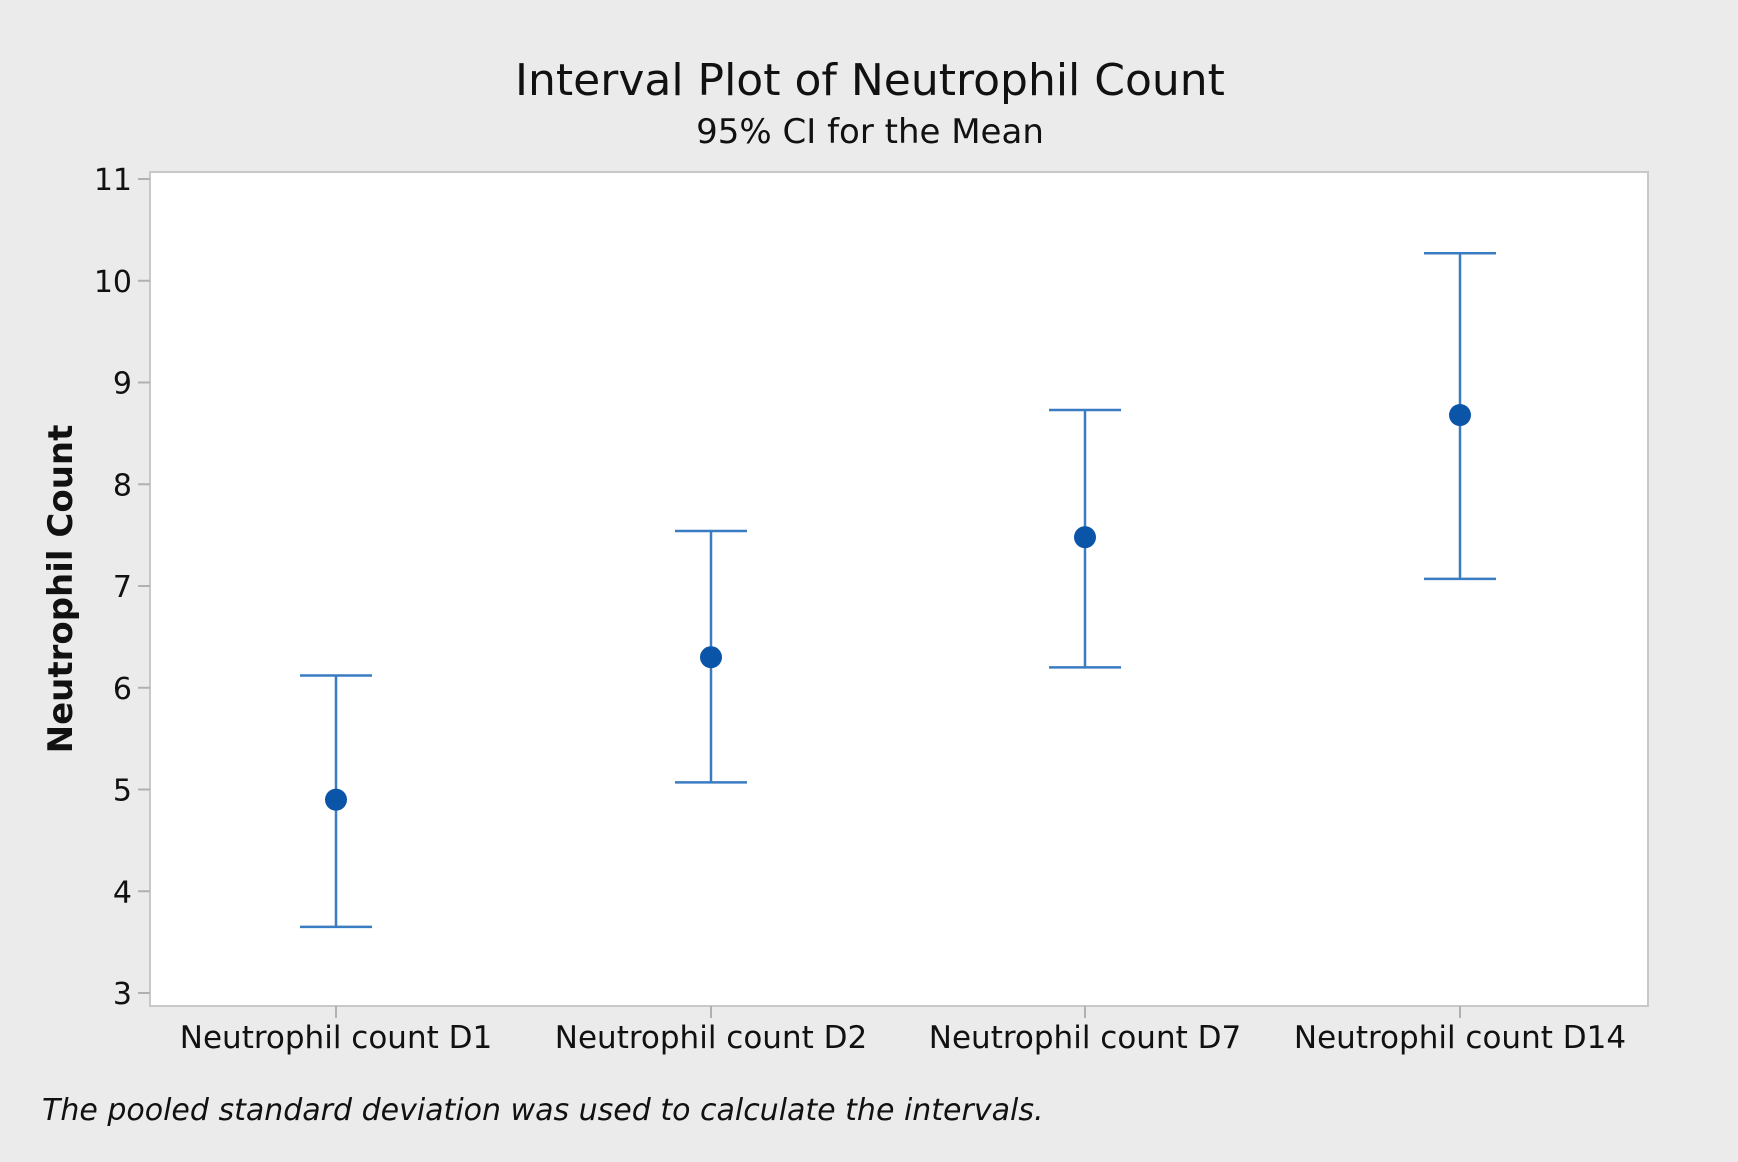 This screenshot has width=1738, height=1162. Describe the element at coordinates (122, 689) in the screenshot. I see `y-tick-label: 6` at that location.